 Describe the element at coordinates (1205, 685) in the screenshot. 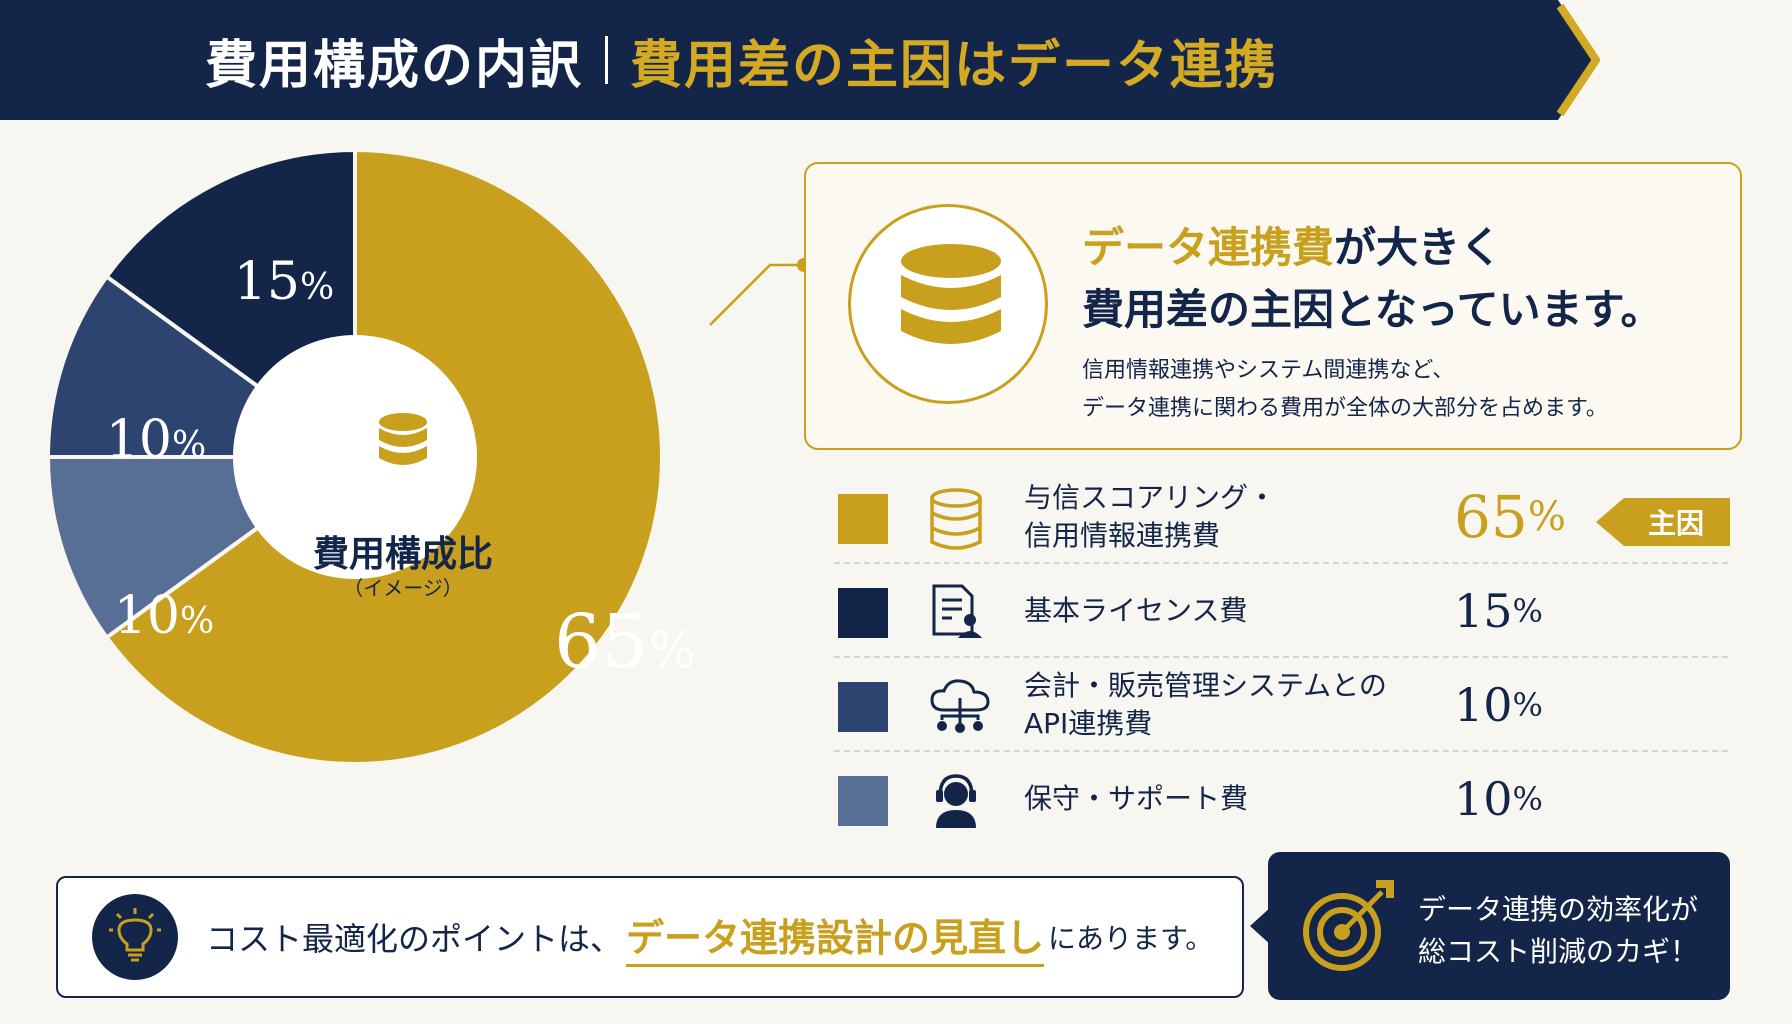

I see `legend-label-line1: 会計・販売管理システムとの` at that location.